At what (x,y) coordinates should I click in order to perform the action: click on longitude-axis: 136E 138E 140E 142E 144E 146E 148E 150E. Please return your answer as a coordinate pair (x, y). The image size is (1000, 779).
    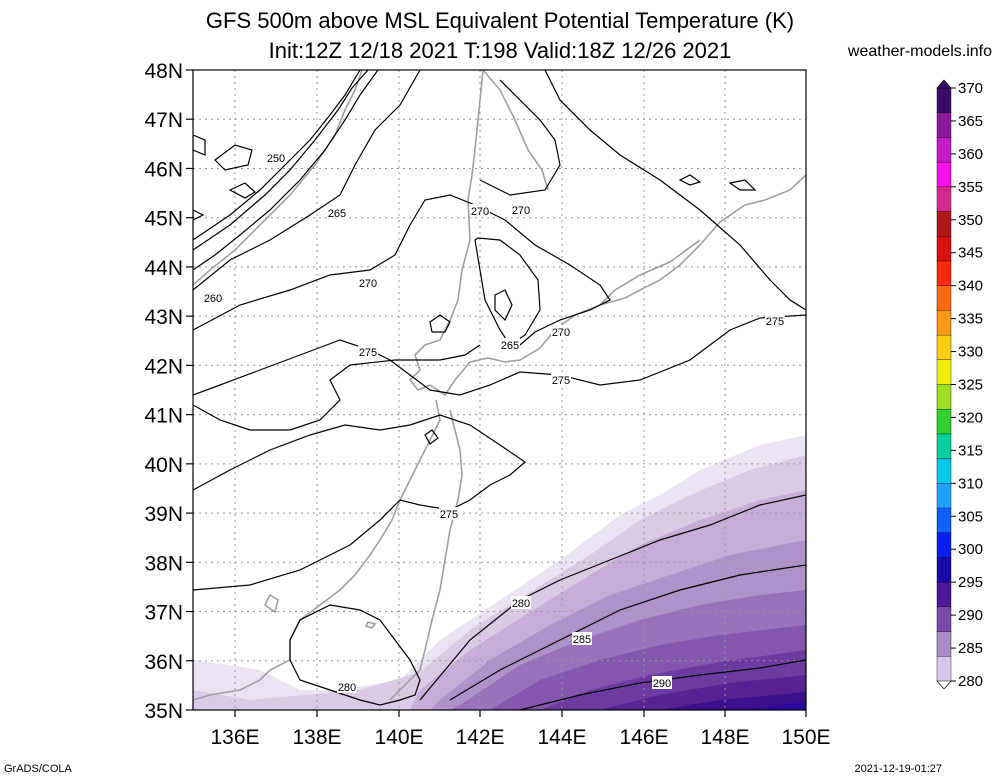
    Looking at the image, I should click on (520, 729).